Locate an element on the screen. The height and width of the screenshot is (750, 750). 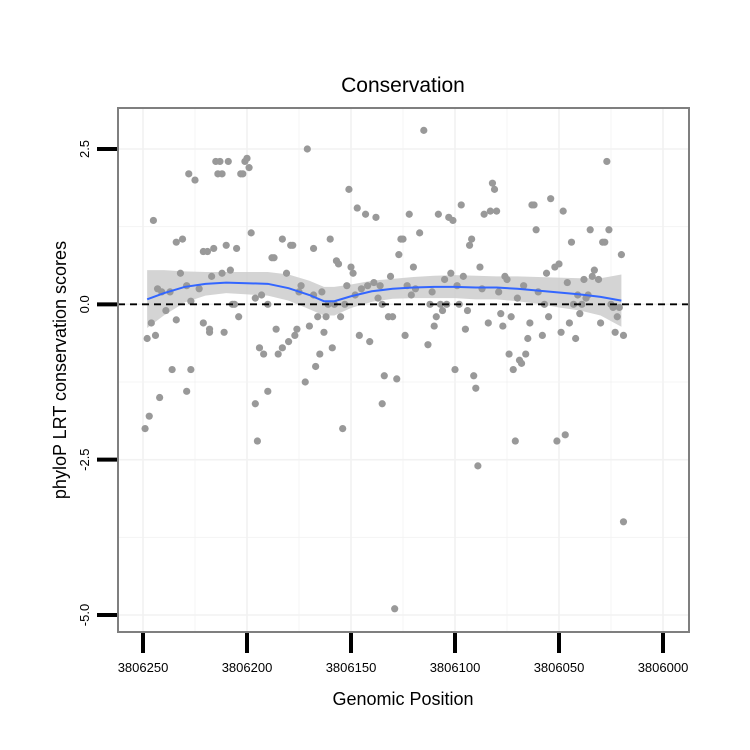
y-axis-label: phyloP LRT conservation scores is located at coordinates (60, 370).